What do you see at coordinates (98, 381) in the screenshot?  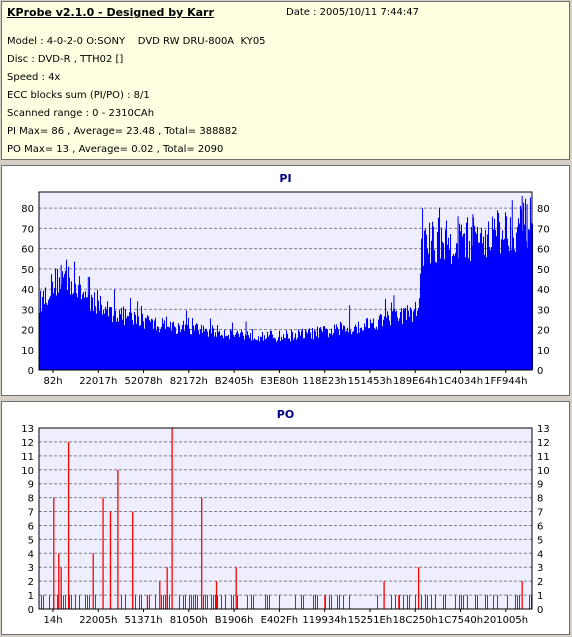 I see `pi-x-tick-label: 22017h` at bounding box center [98, 381].